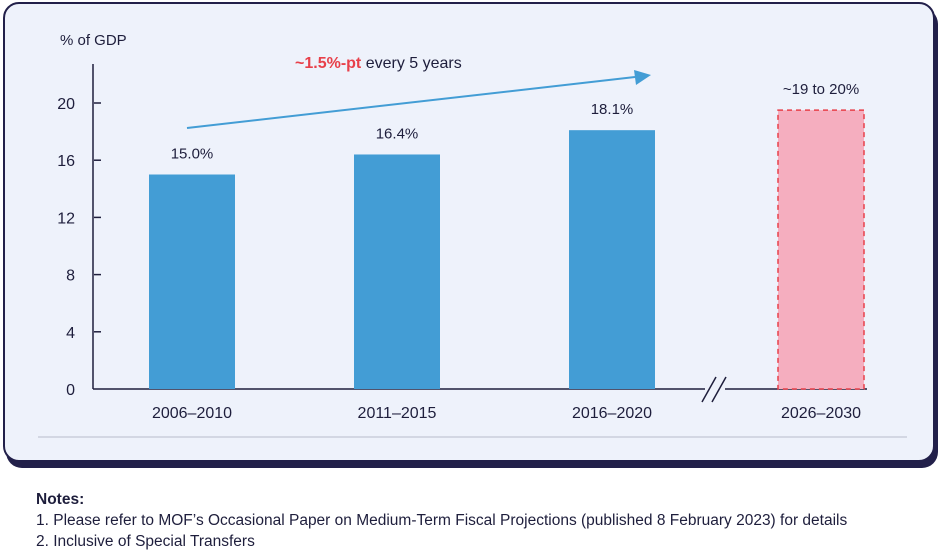 The image size is (940, 560). What do you see at coordinates (612, 109) in the screenshot?
I see `data-label: 18.1%` at bounding box center [612, 109].